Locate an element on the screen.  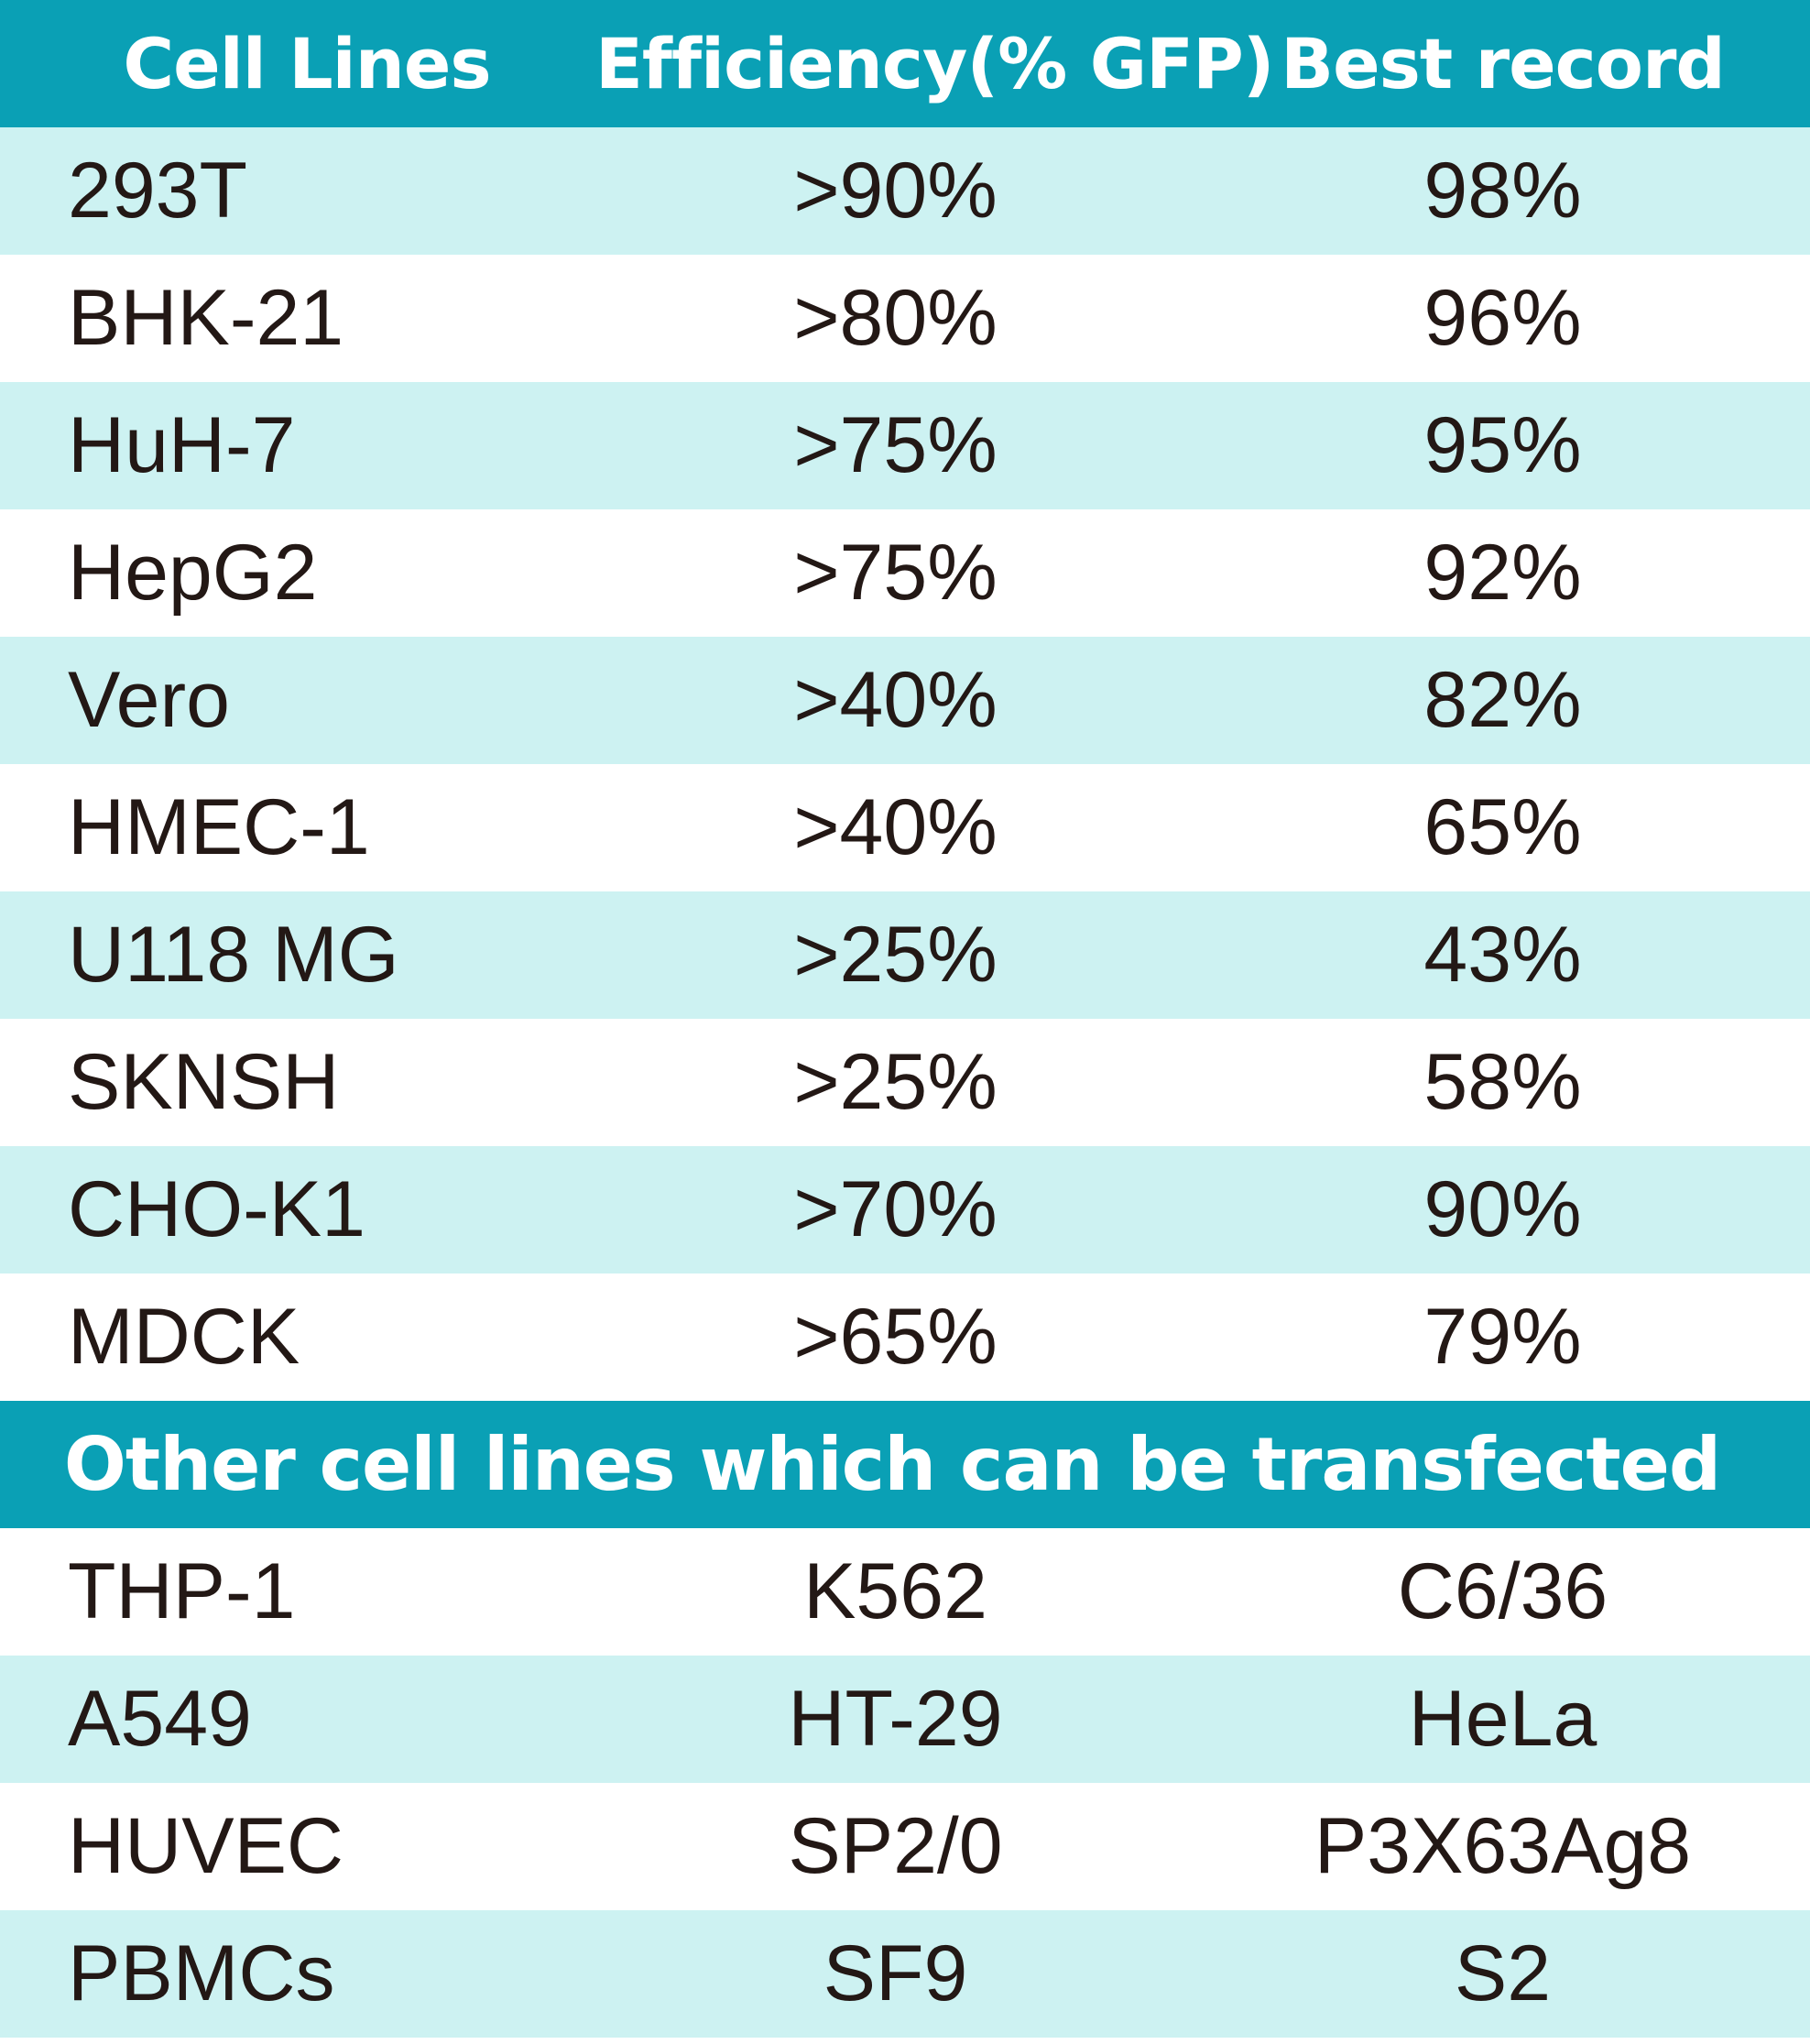
table-row: HUVEC SP2/0 P3X63Ag8 is located at coordinates (905, 1847).